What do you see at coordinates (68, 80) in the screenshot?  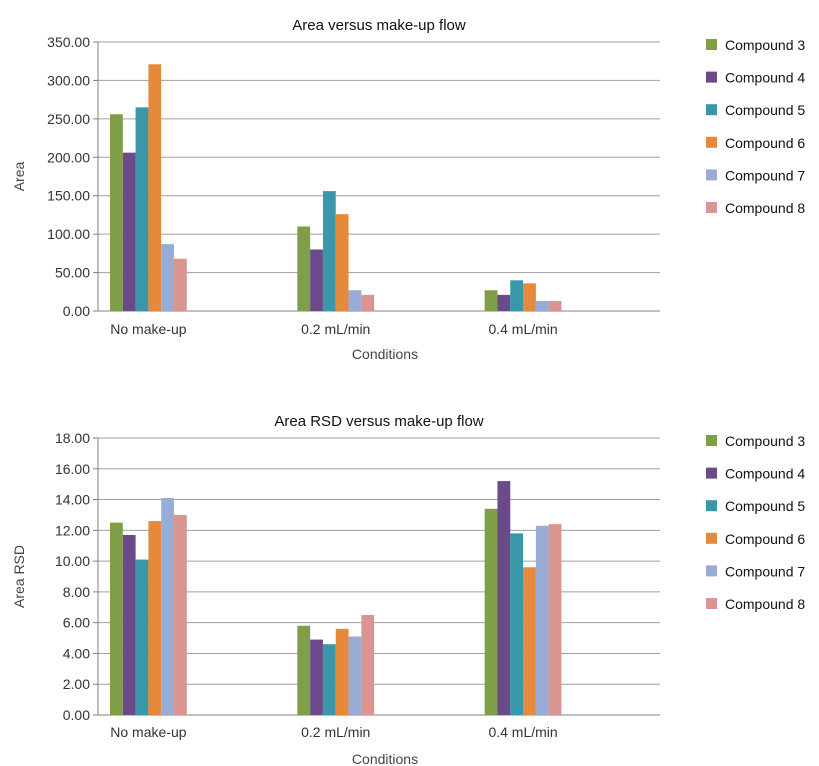 I see `y-tick-label: 300.00` at bounding box center [68, 80].